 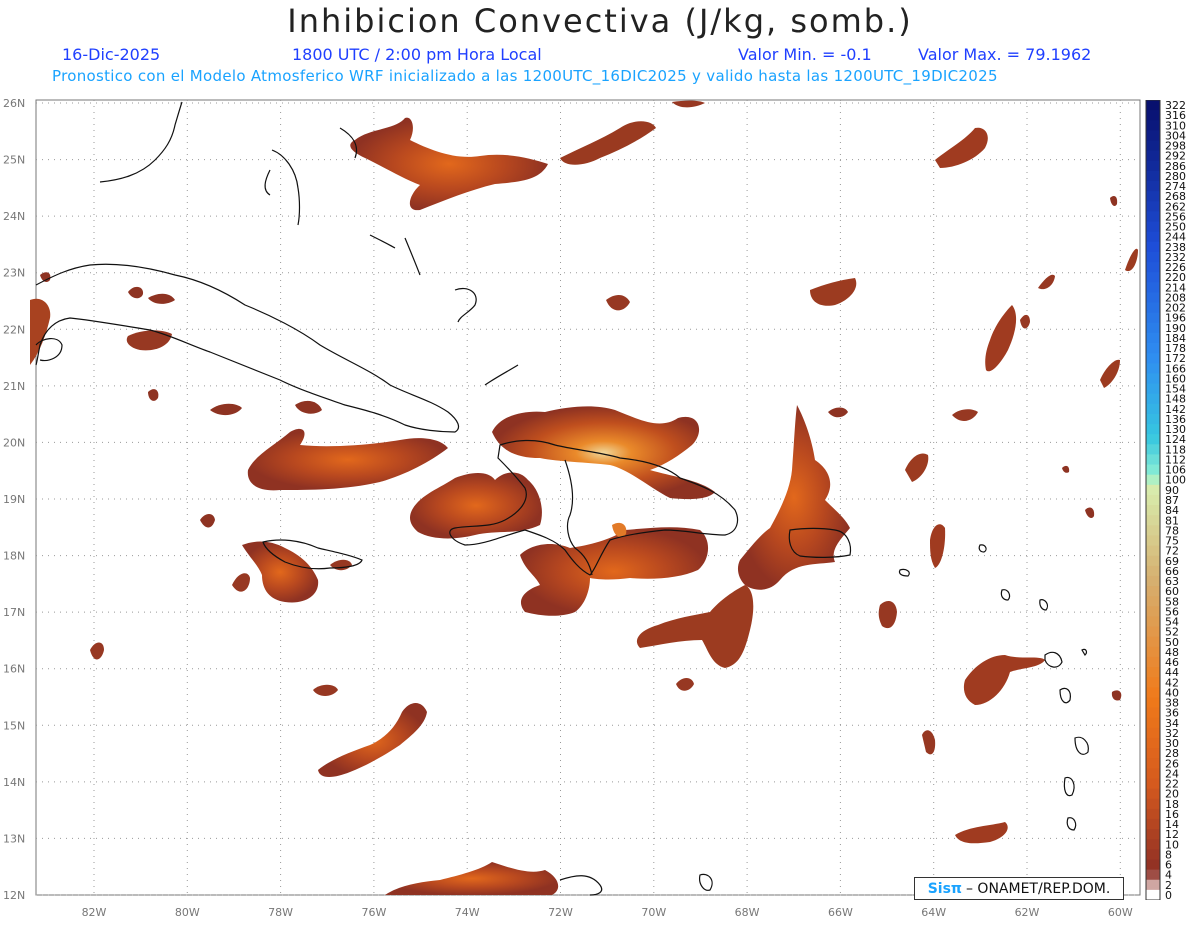 I want to click on colorbar-label: 136, so click(x=1175, y=419).